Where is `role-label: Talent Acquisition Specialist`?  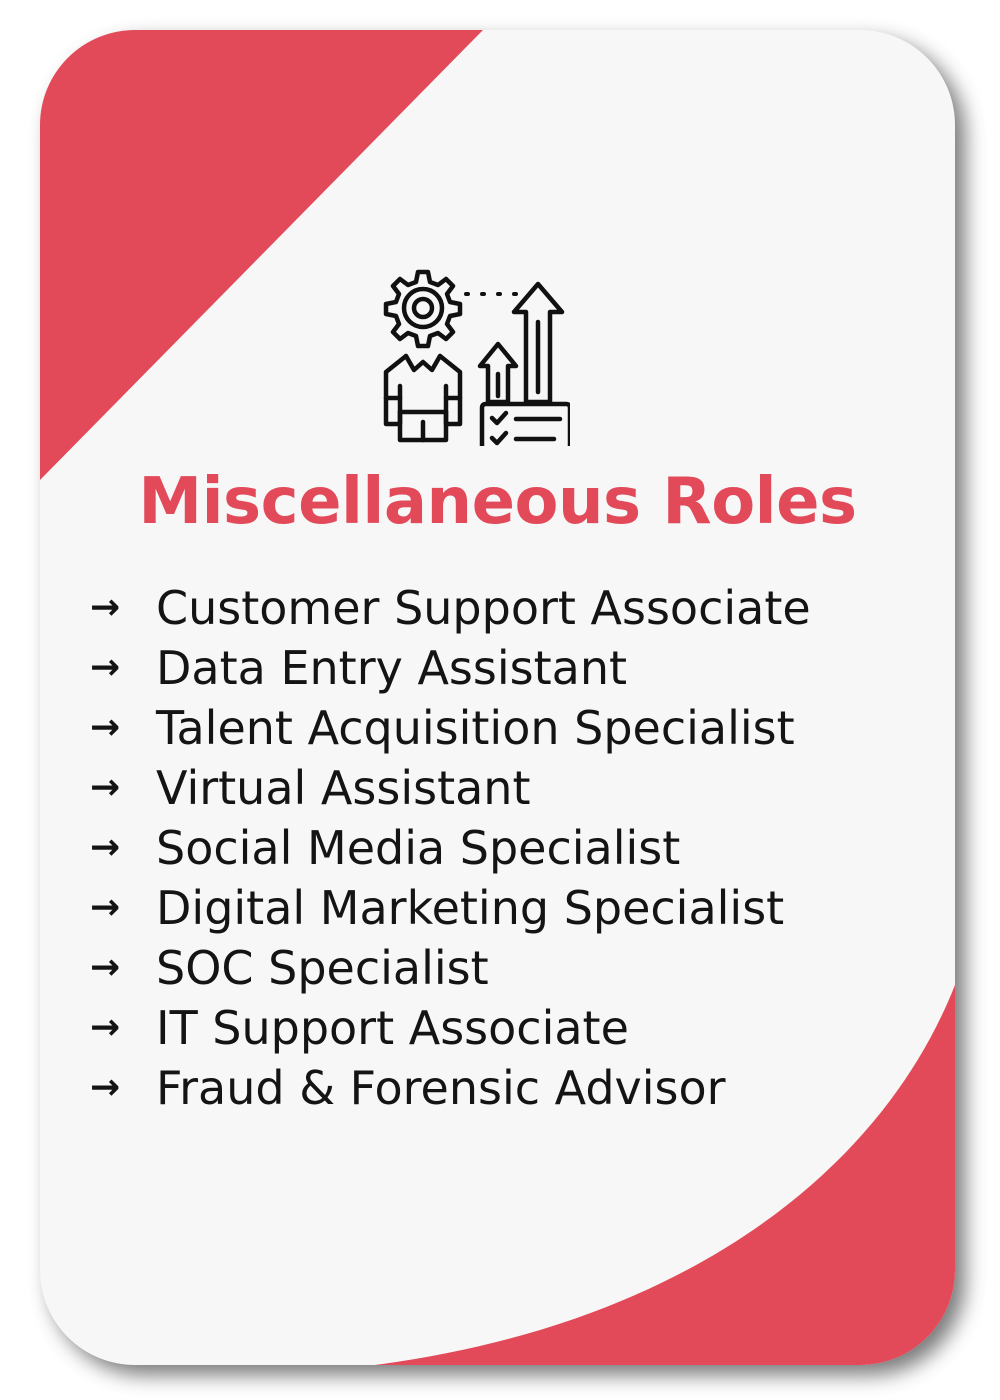 role-label: Talent Acquisition Specialist is located at coordinates (475, 728).